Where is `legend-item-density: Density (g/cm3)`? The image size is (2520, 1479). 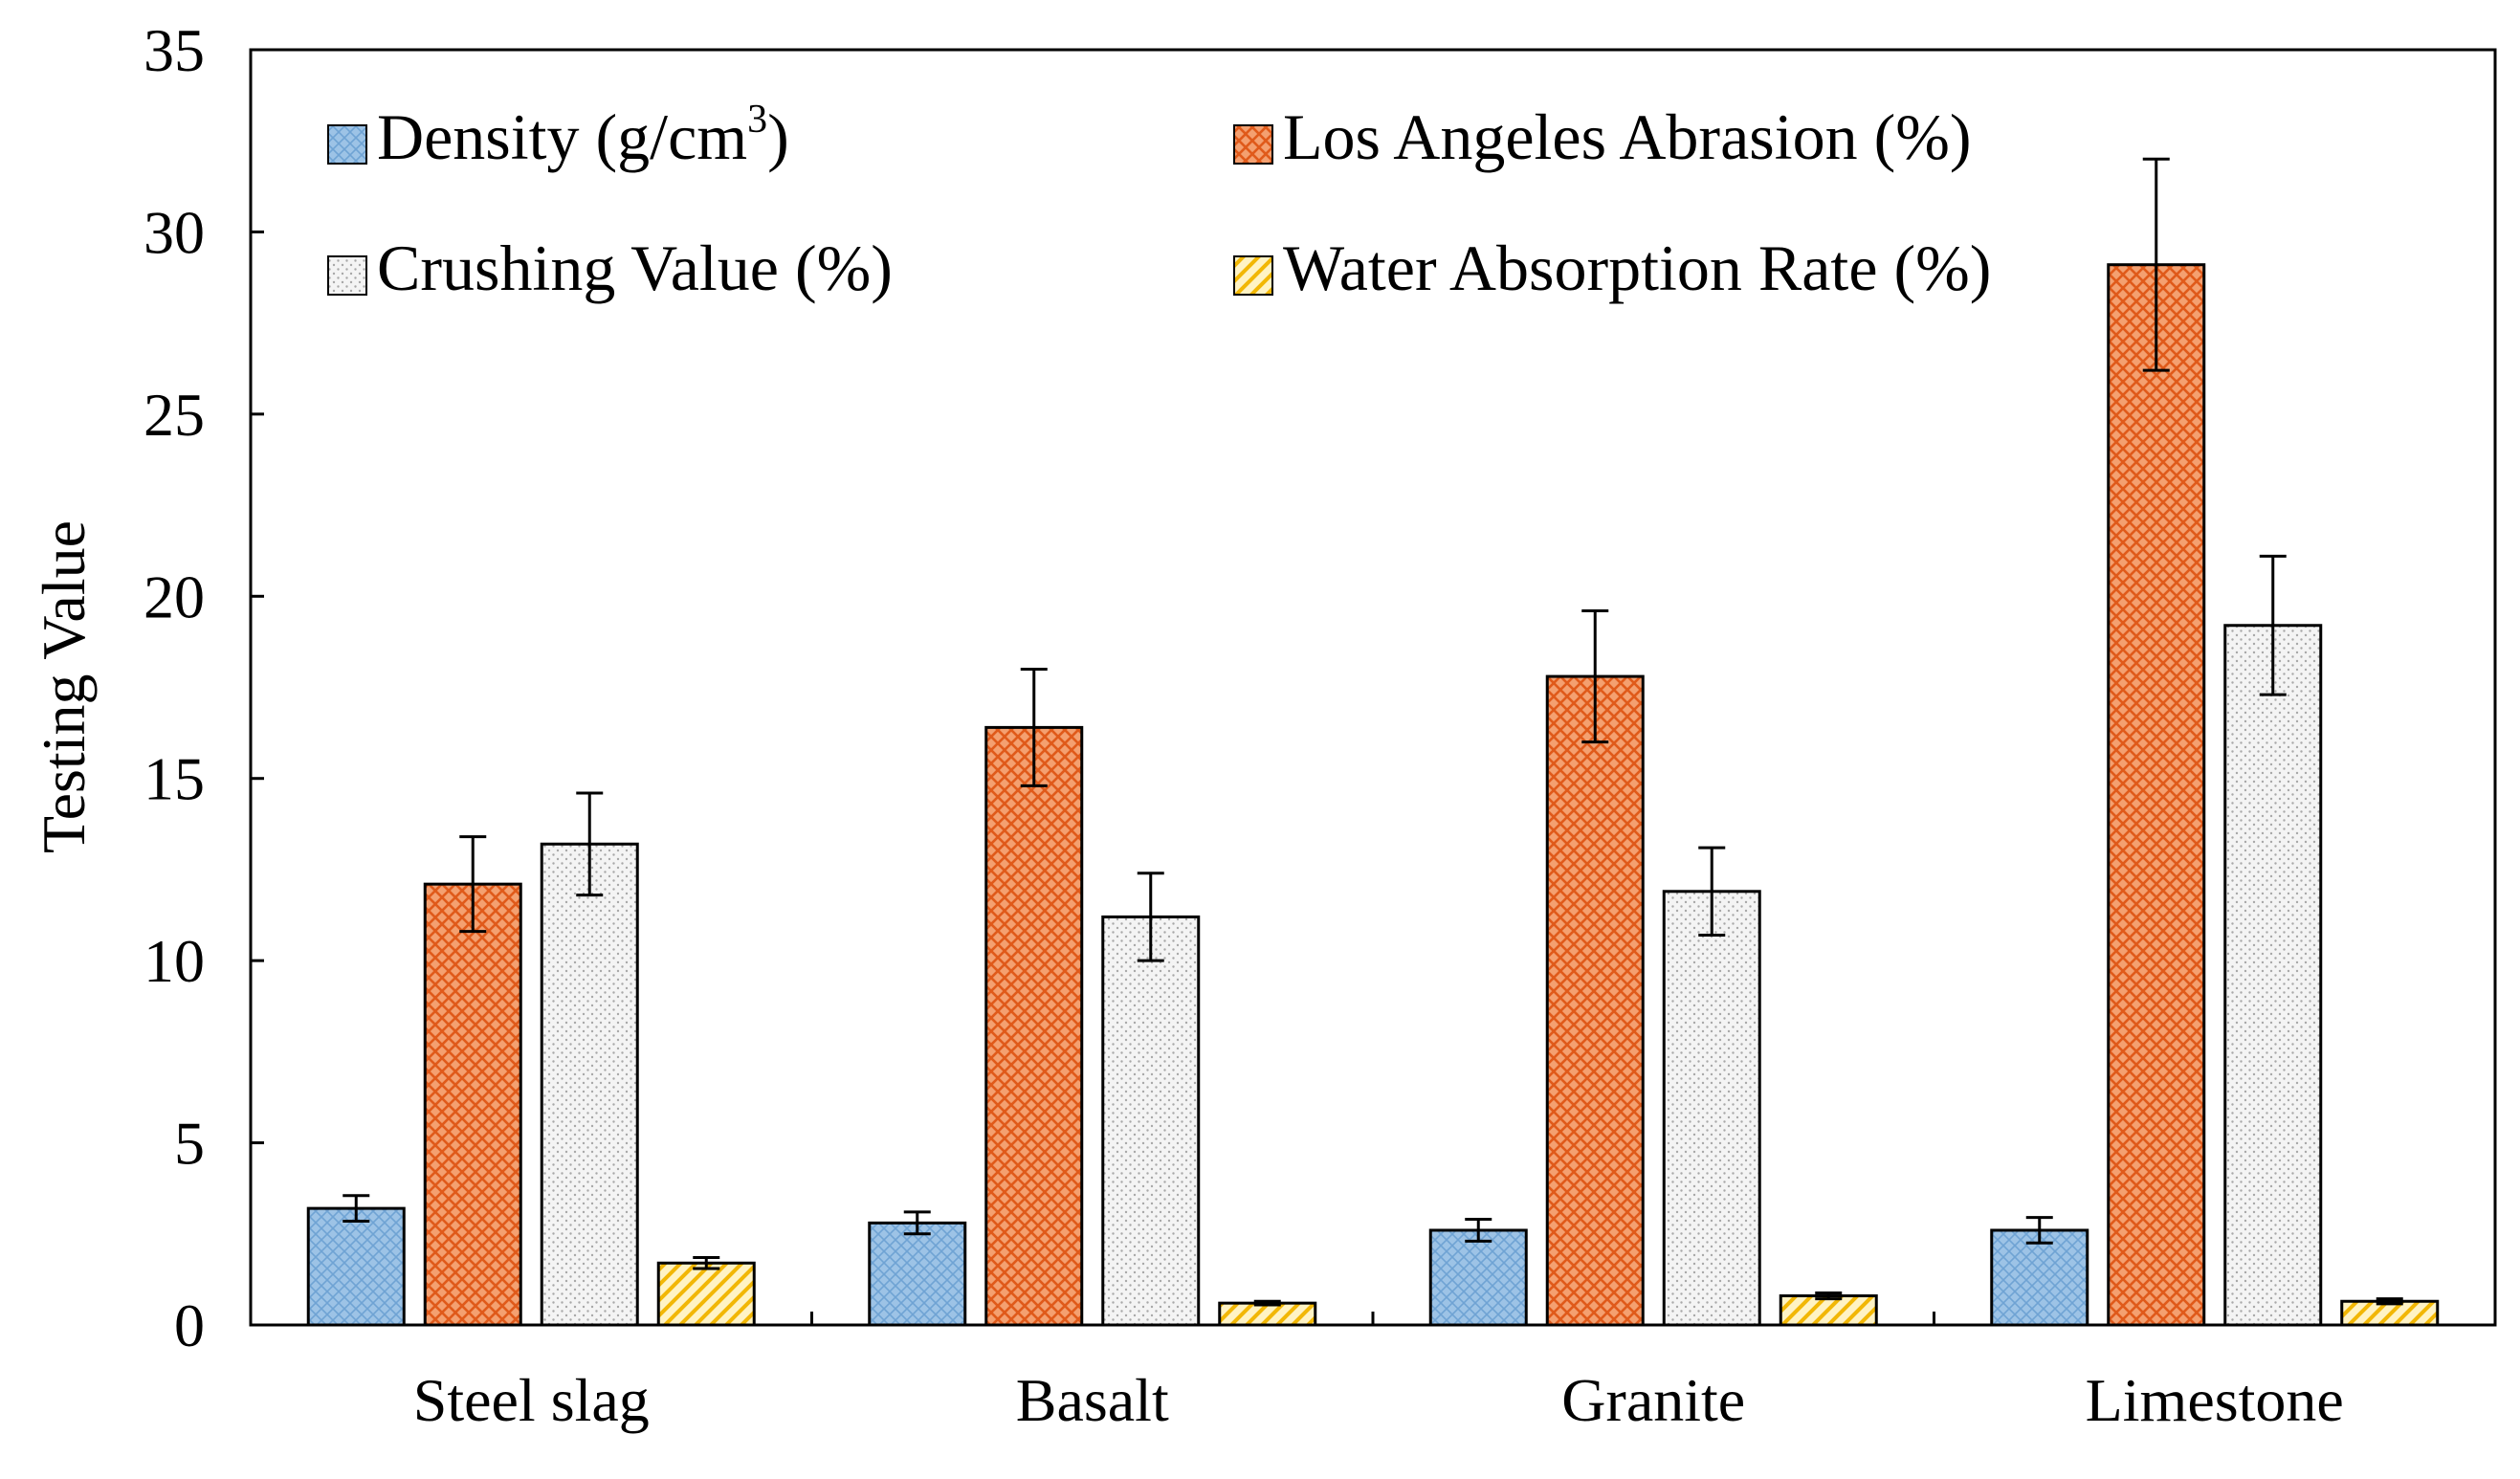
legend-item-density: Density (g/cm3) is located at coordinates (558, 135).